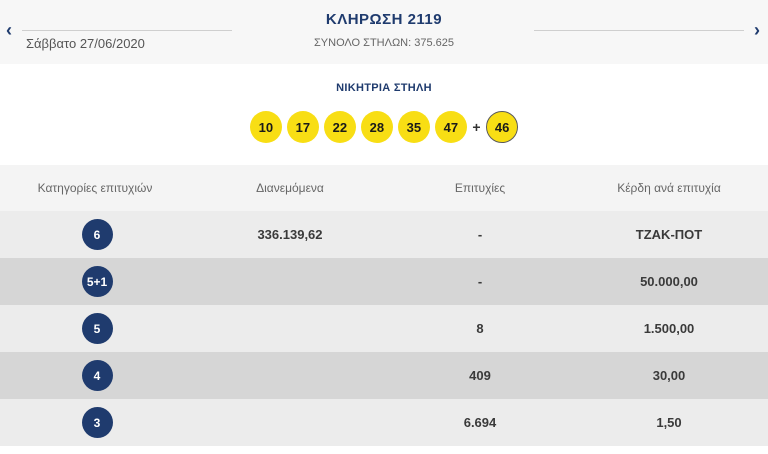  What do you see at coordinates (384, 422) in the screenshot?
I see `table-row: 3 6.694 1,50` at bounding box center [384, 422].